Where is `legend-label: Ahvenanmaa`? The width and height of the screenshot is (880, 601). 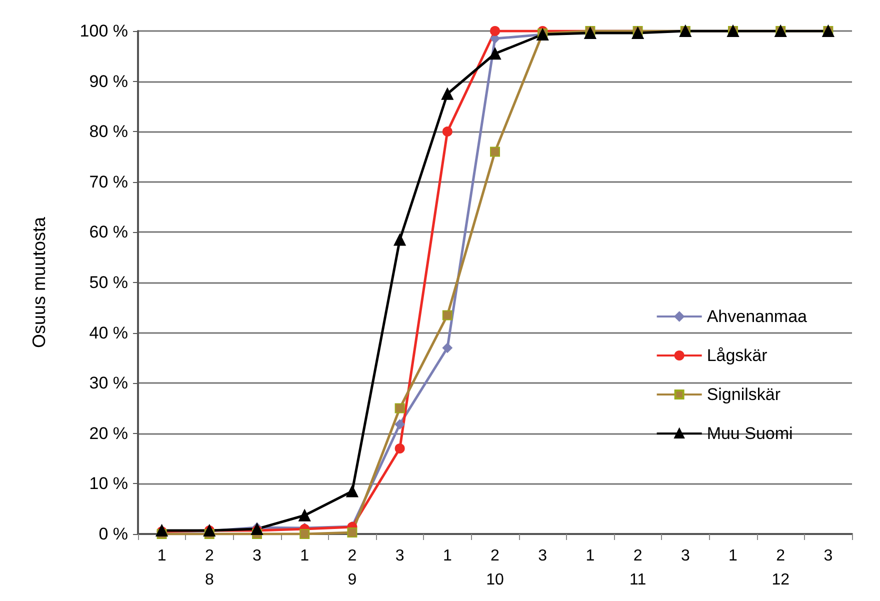
legend-label: Ahvenanmaa is located at coordinates (757, 316).